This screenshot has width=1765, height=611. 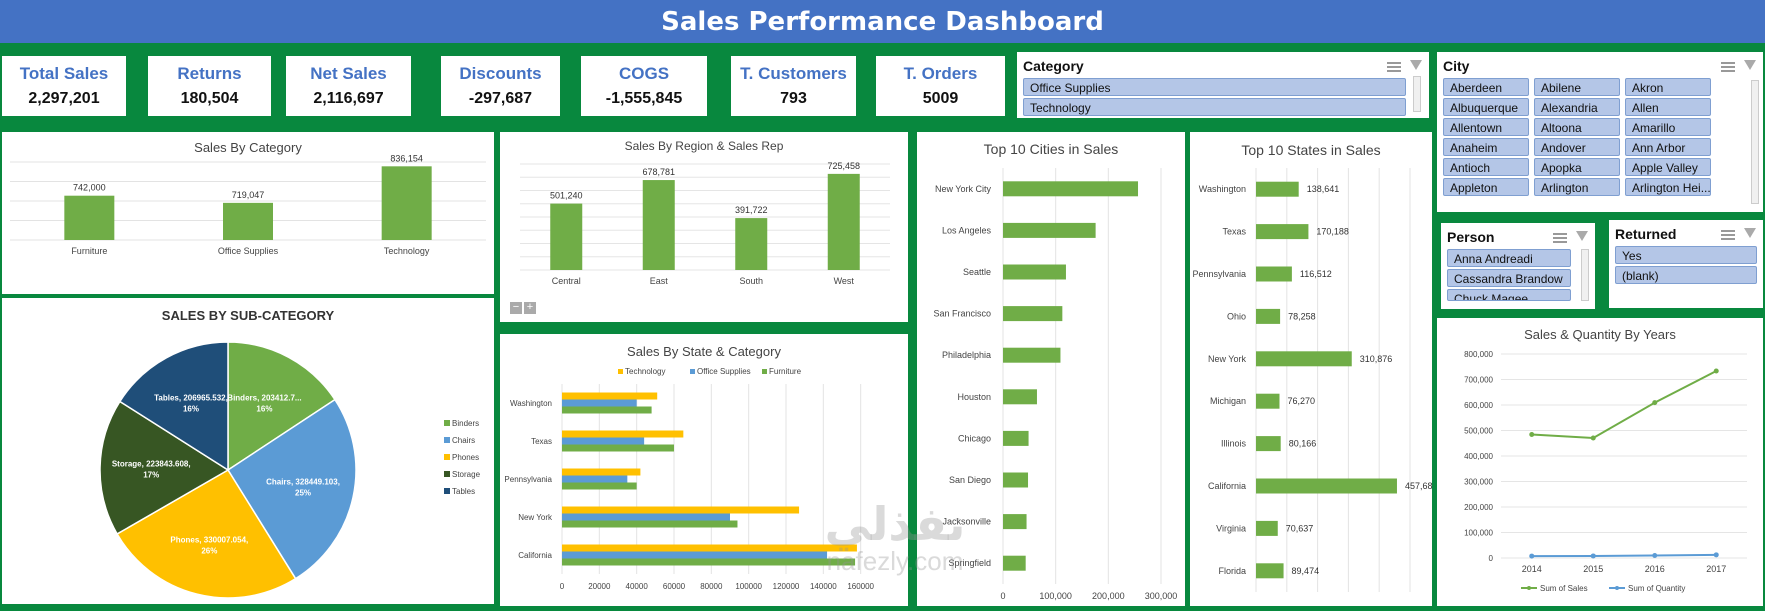 What do you see at coordinates (465, 457) in the screenshot?
I see `legend-label: Phones` at bounding box center [465, 457].